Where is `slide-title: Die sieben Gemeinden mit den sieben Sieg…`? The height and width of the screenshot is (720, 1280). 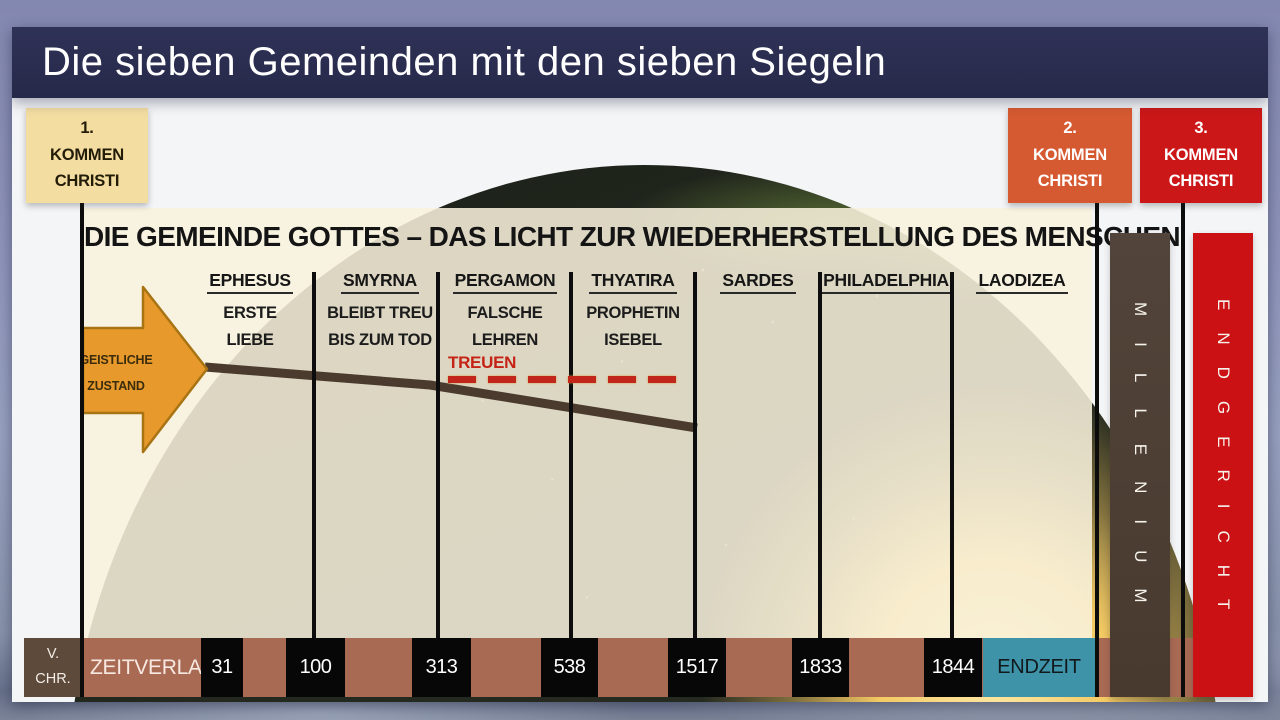
slide-title: Die sieben Gemeinden mit den sieben Sieg… is located at coordinates (464, 62).